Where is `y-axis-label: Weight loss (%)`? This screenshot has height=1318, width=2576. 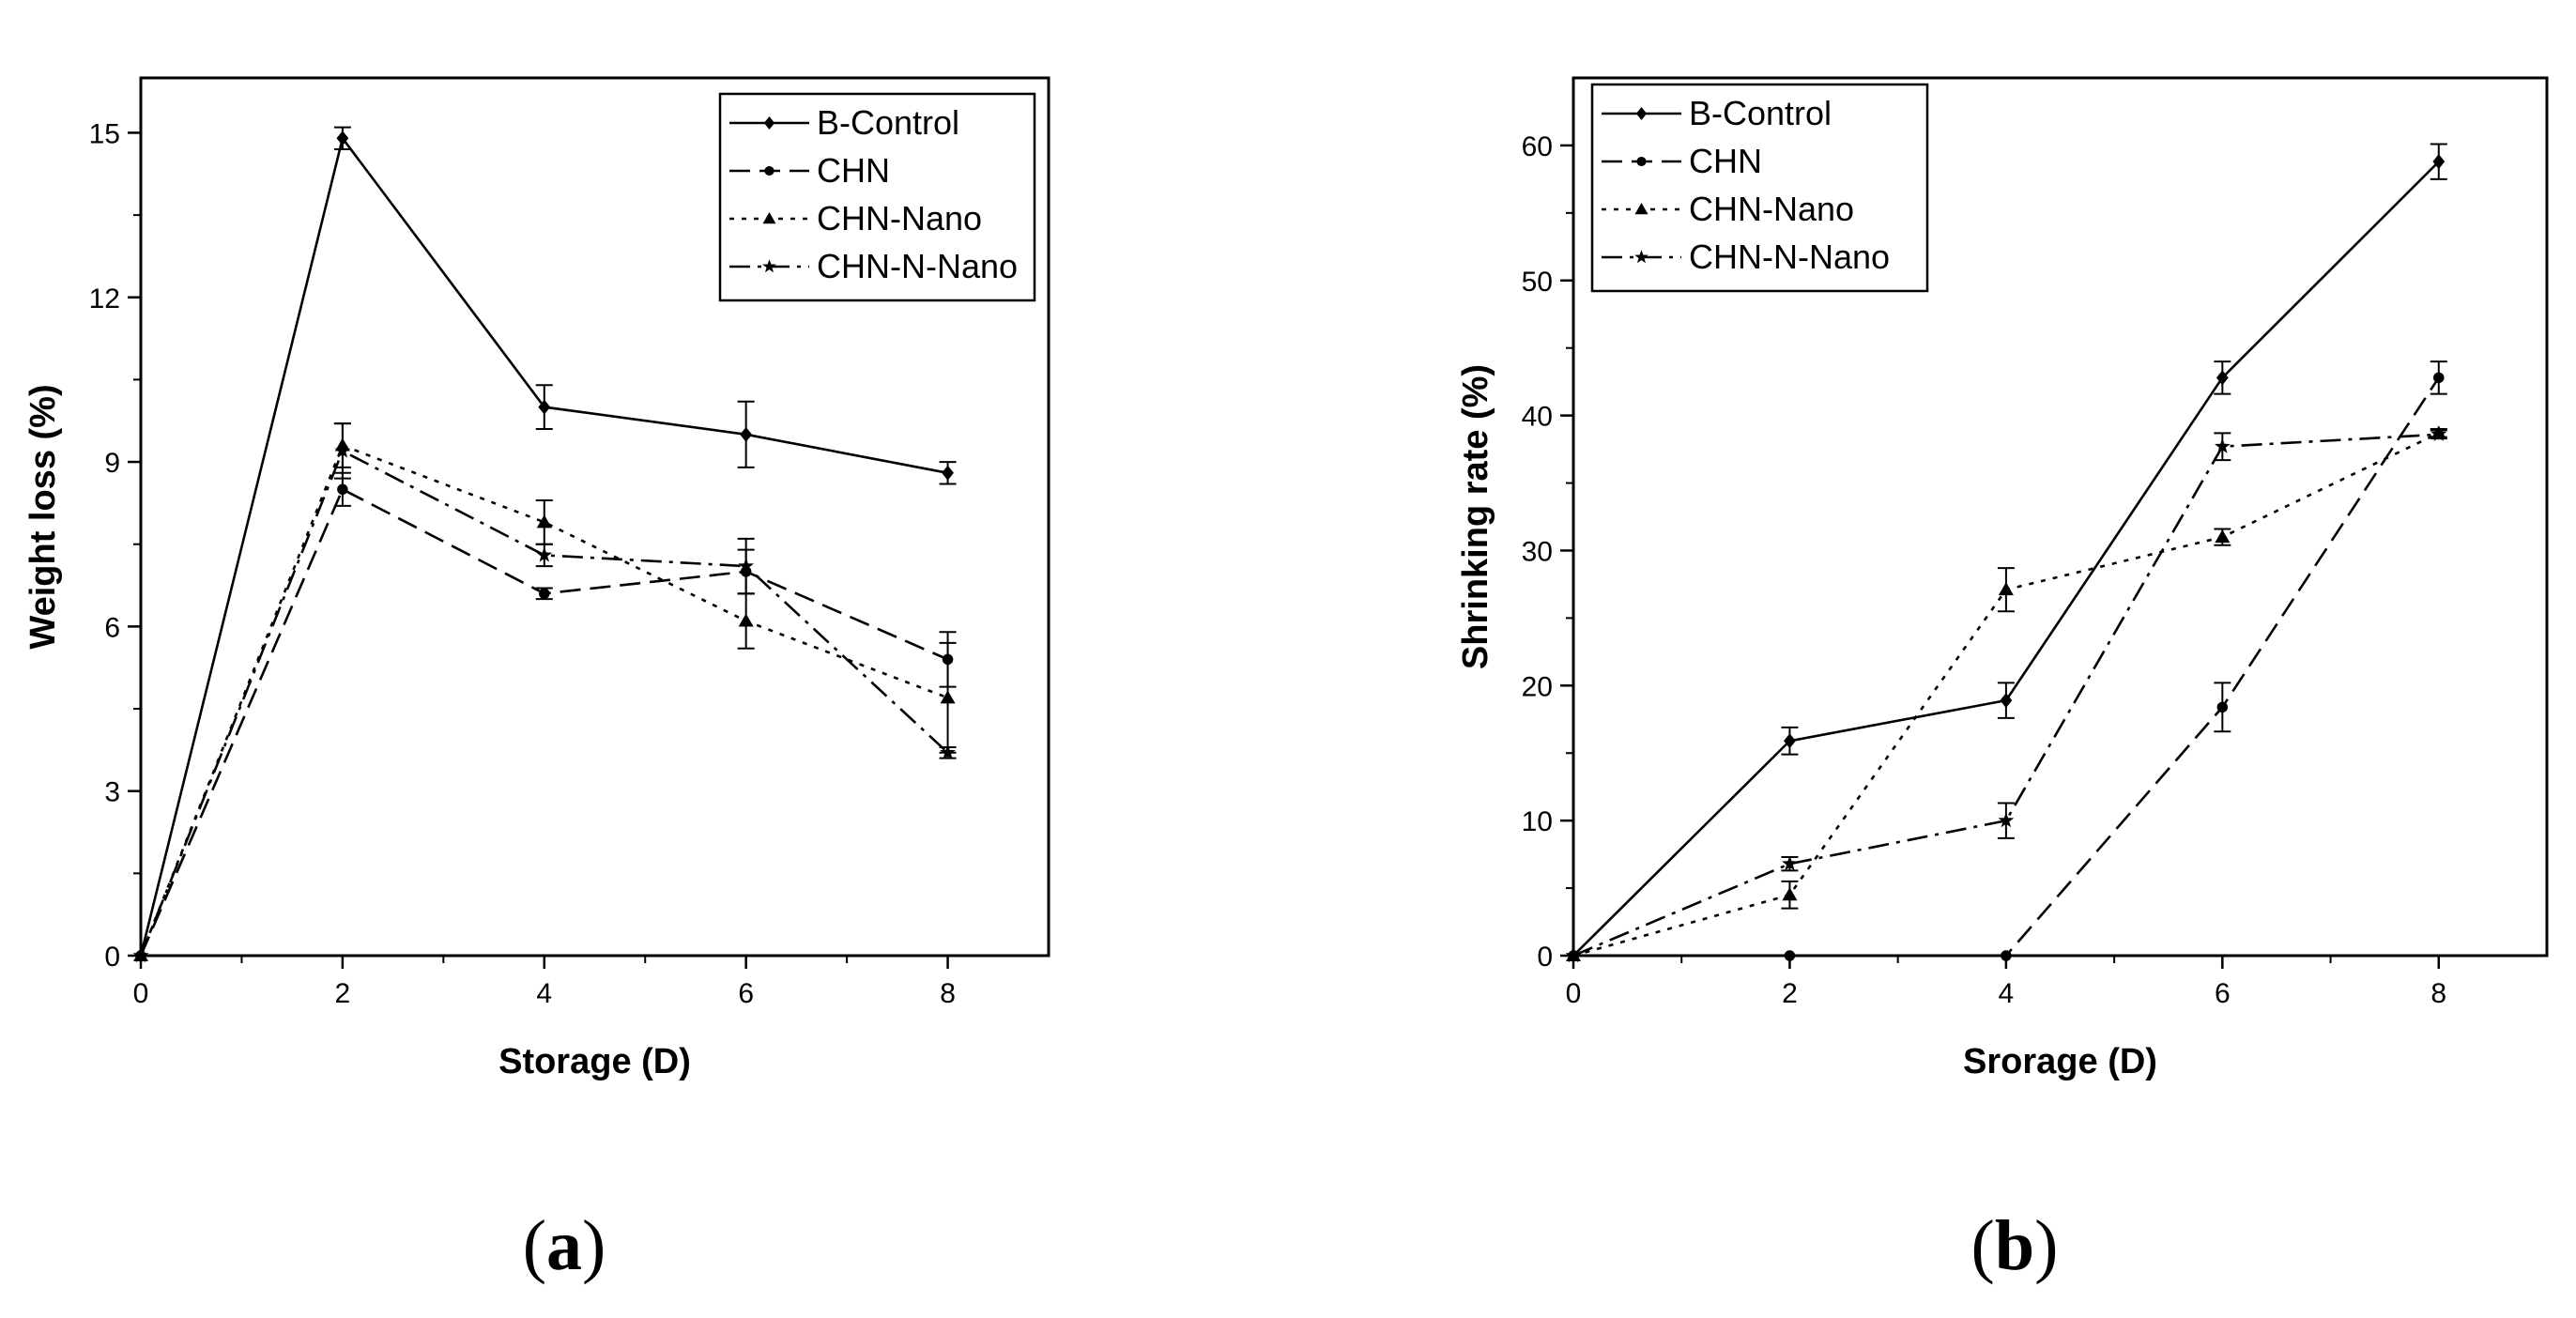
y-axis-label: Weight loss (%) is located at coordinates (43, 516).